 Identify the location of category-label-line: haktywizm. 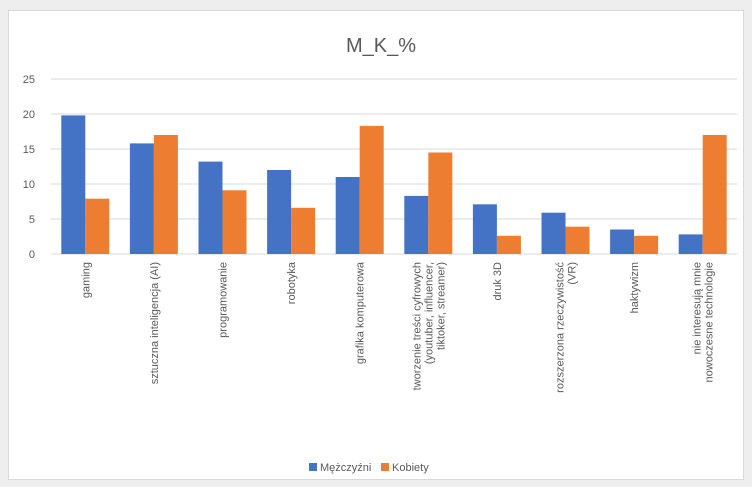
(635, 287).